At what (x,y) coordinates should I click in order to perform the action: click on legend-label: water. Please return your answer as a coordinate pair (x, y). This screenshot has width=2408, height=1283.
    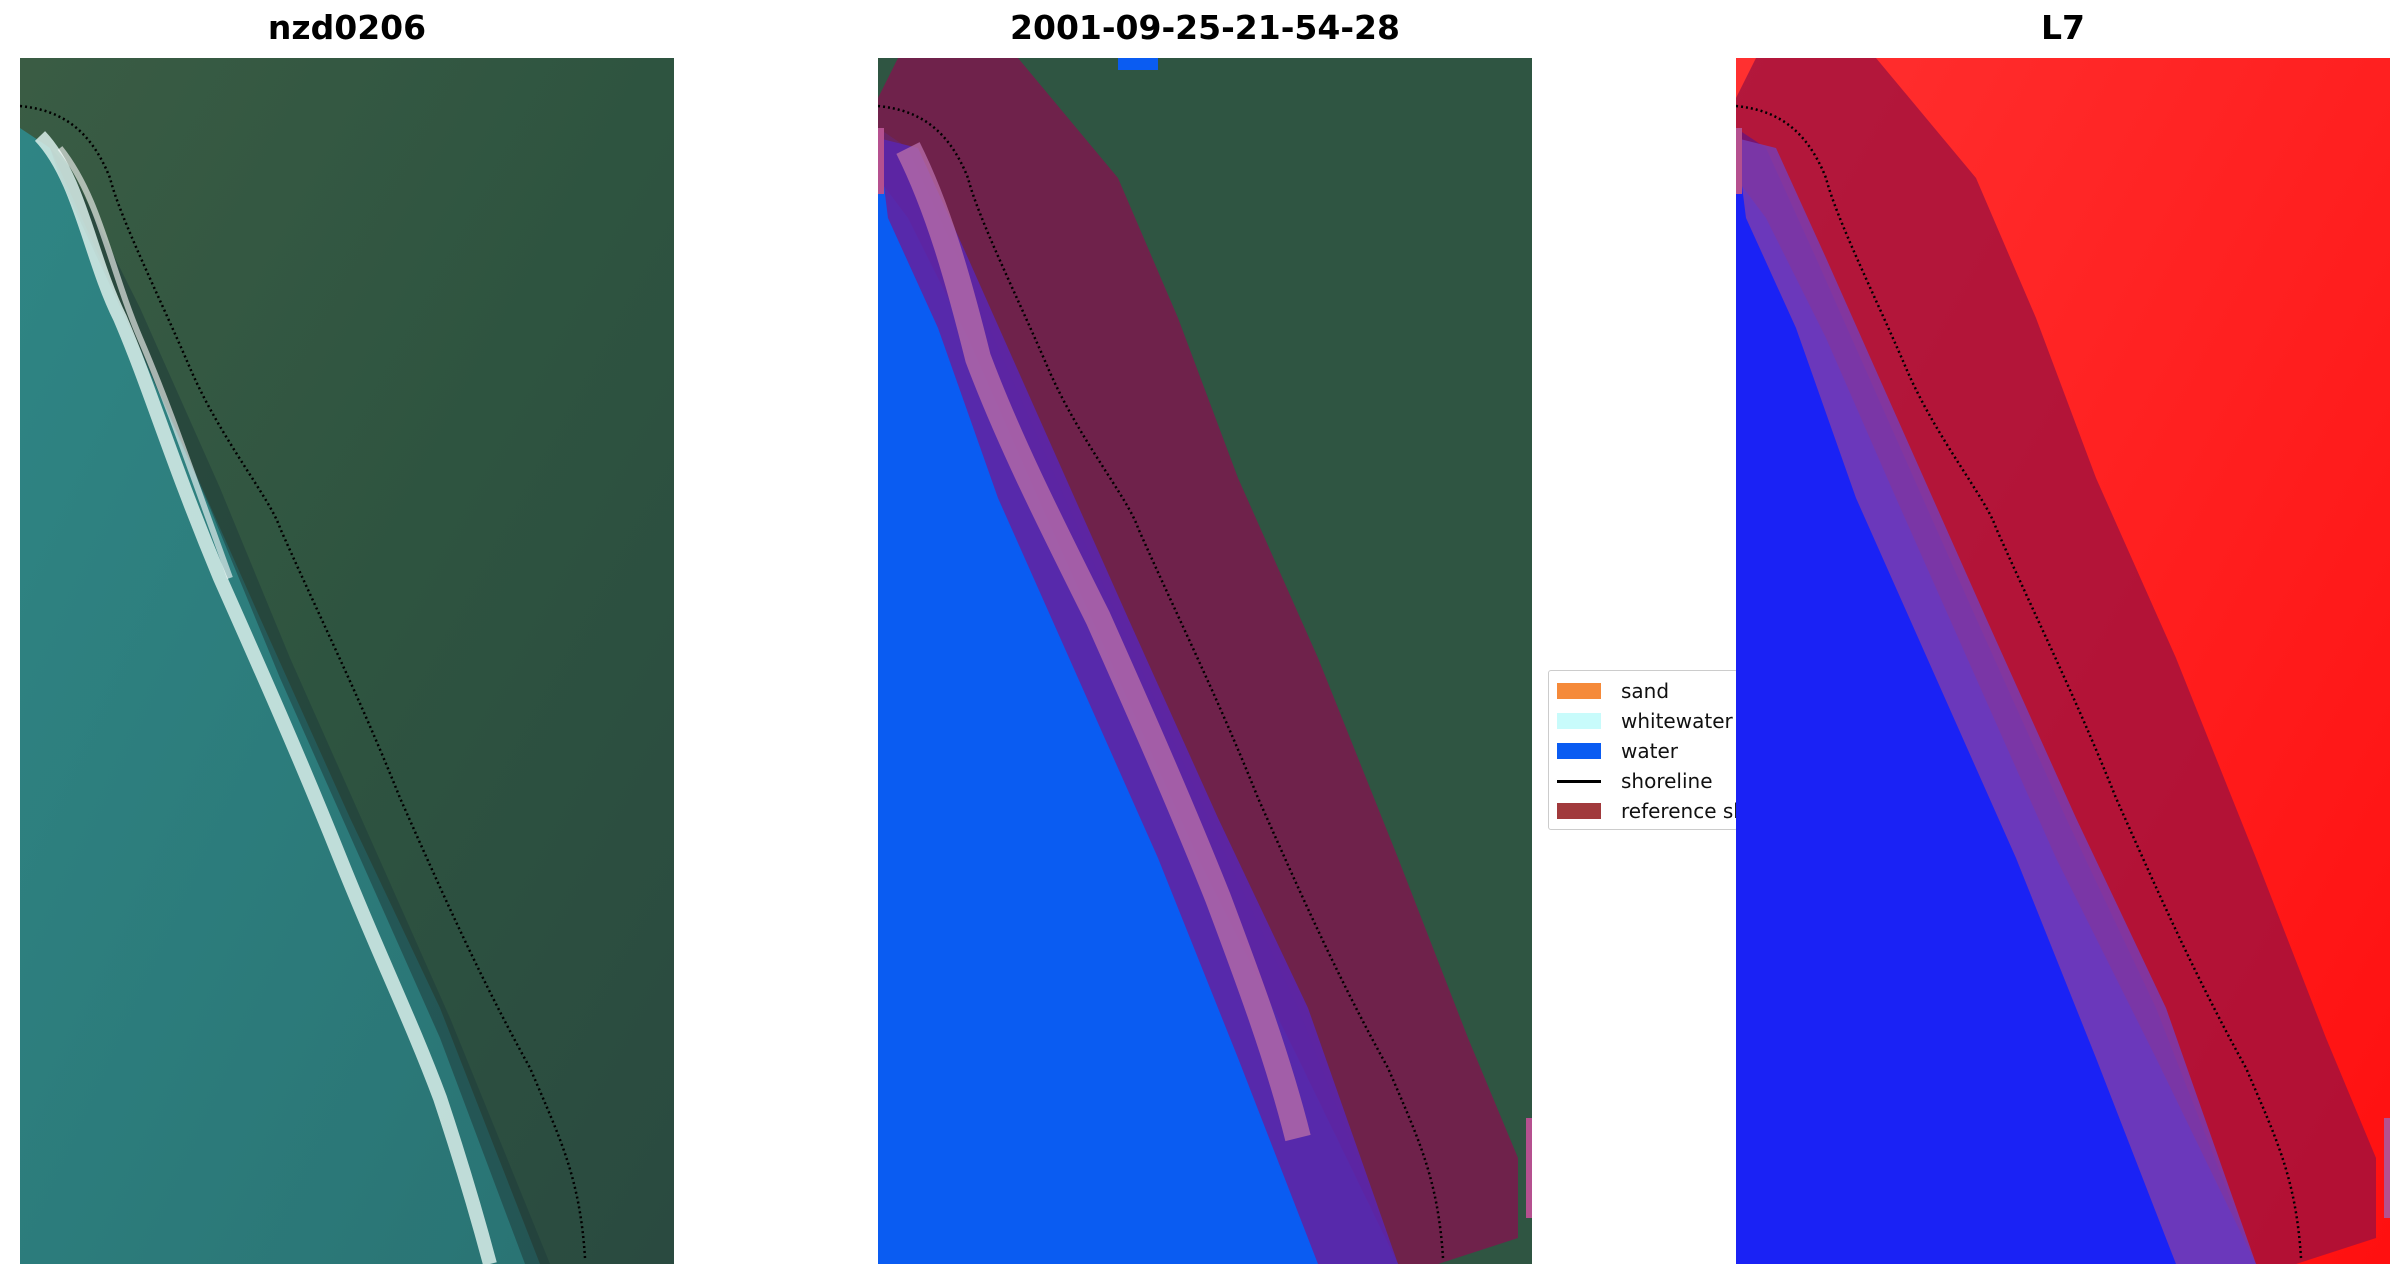
    Looking at the image, I should click on (1649, 751).